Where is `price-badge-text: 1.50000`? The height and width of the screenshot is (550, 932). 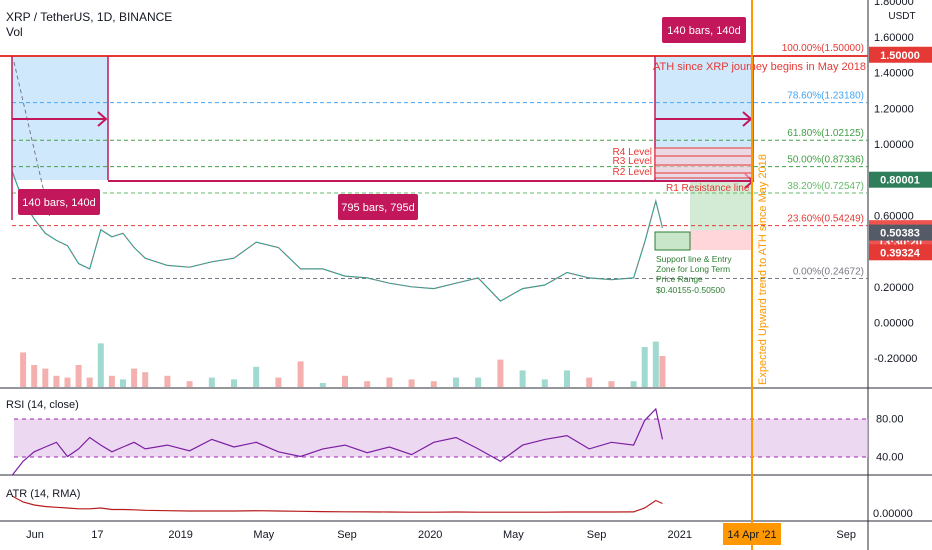 price-badge-text: 1.50000 is located at coordinates (900, 56).